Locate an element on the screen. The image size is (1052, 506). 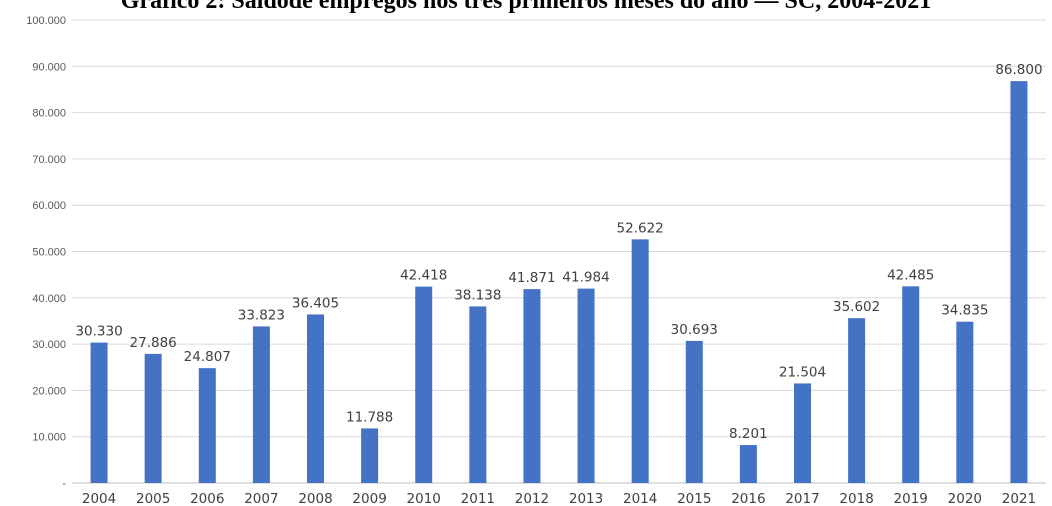
x-tick-label: 2015 is located at coordinates (694, 498).